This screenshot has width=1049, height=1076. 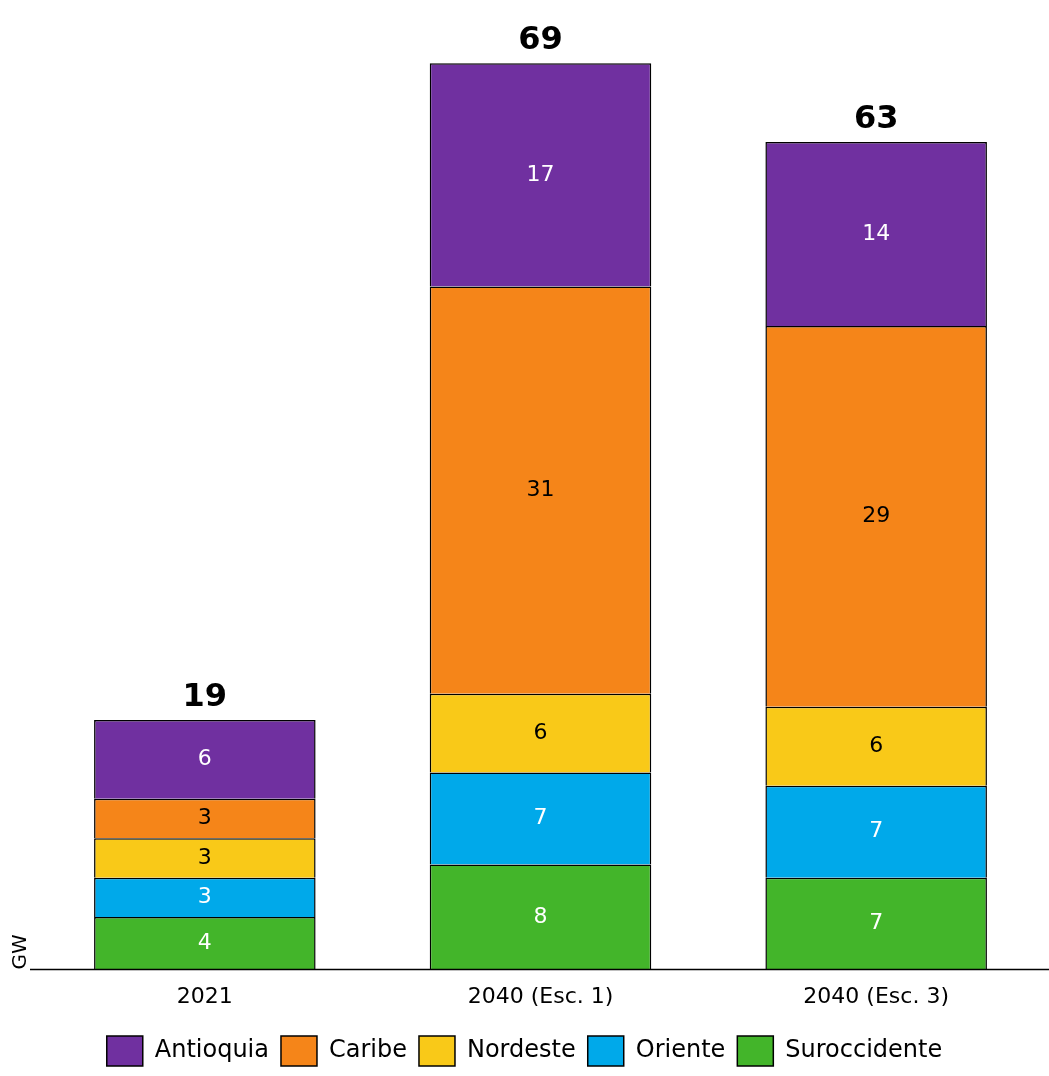 I want to click on data-label: 29, so click(x=876, y=515).